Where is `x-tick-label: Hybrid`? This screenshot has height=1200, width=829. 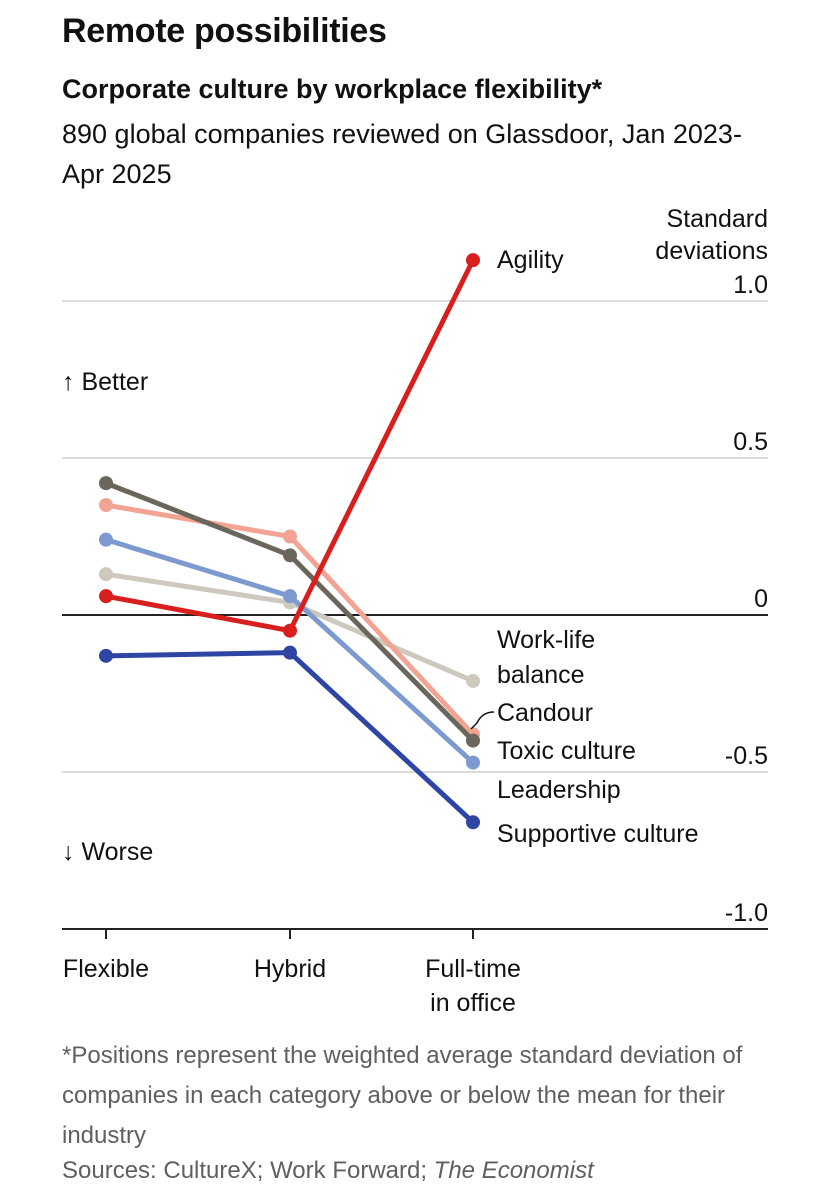 x-tick-label: Hybrid is located at coordinates (290, 969).